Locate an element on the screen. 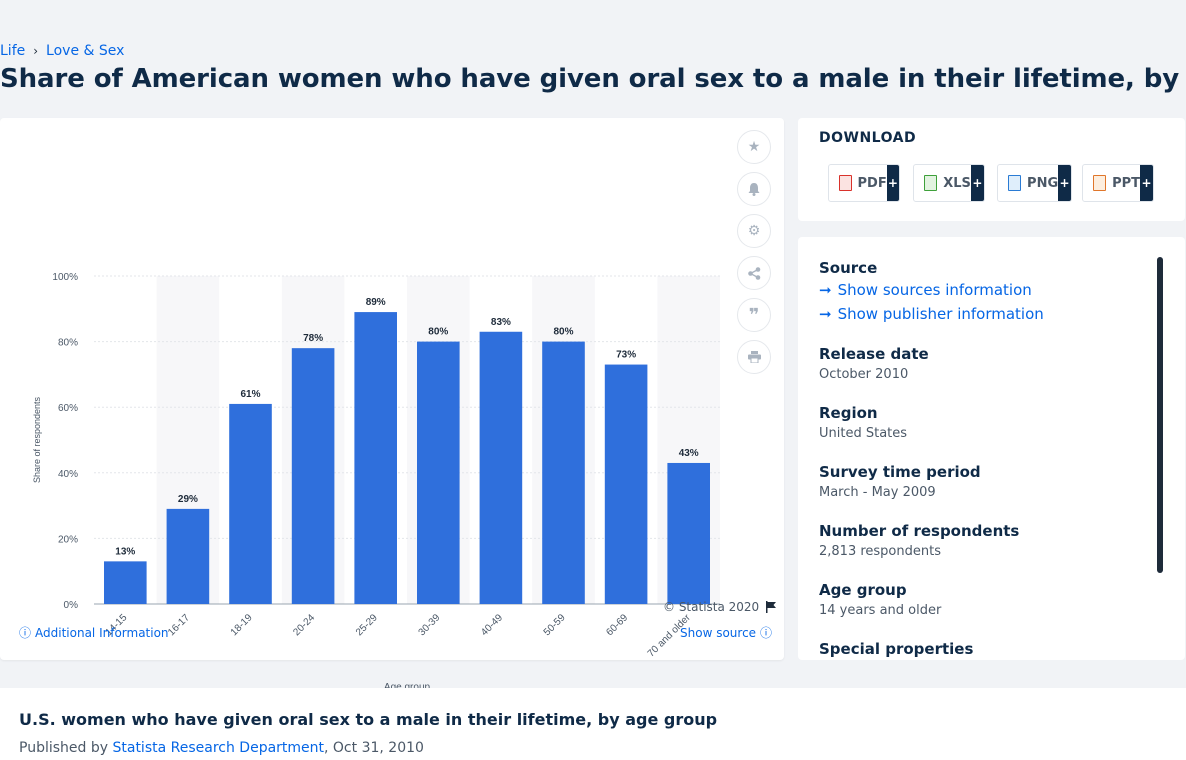  star-icon: ★ is located at coordinates (754, 147).